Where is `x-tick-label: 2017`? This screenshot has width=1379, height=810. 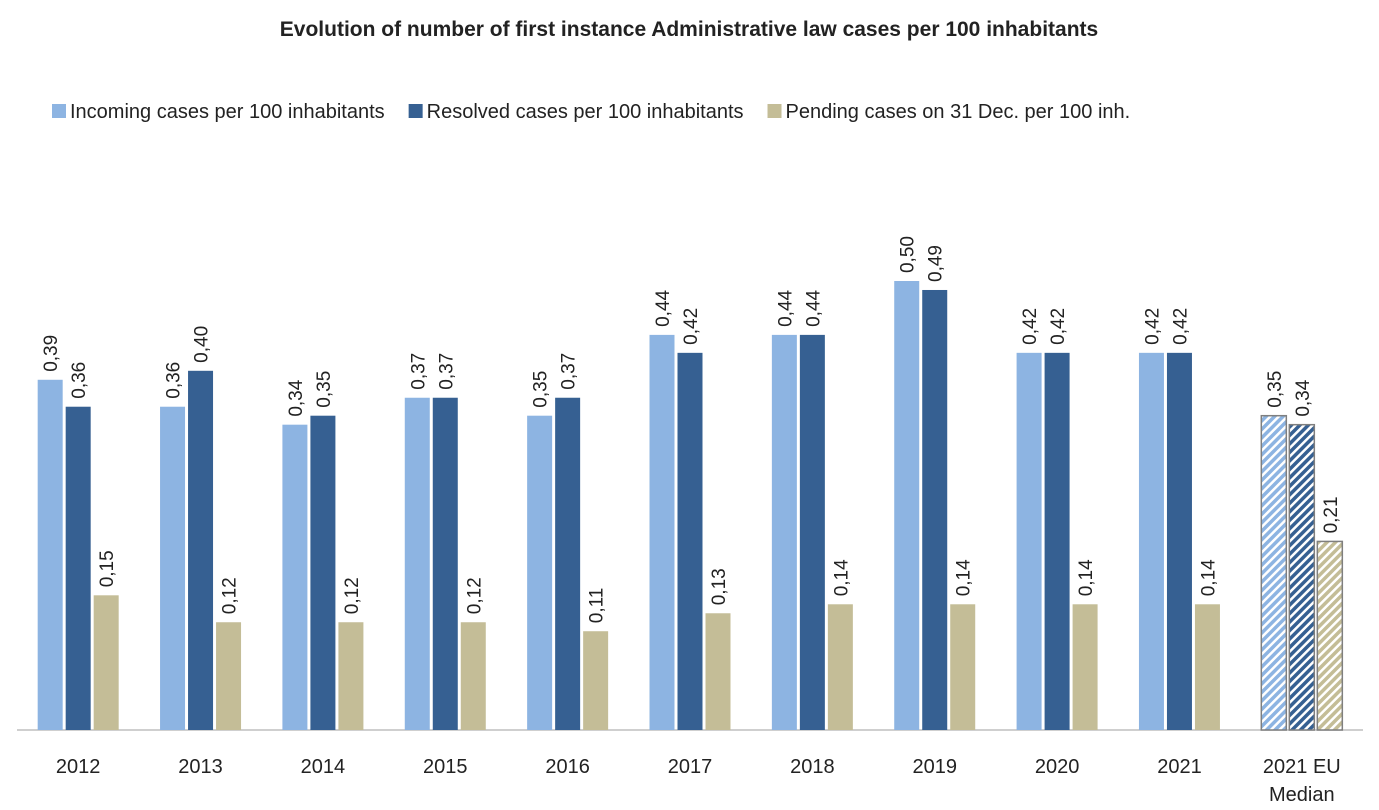
x-tick-label: 2017 is located at coordinates (690, 767).